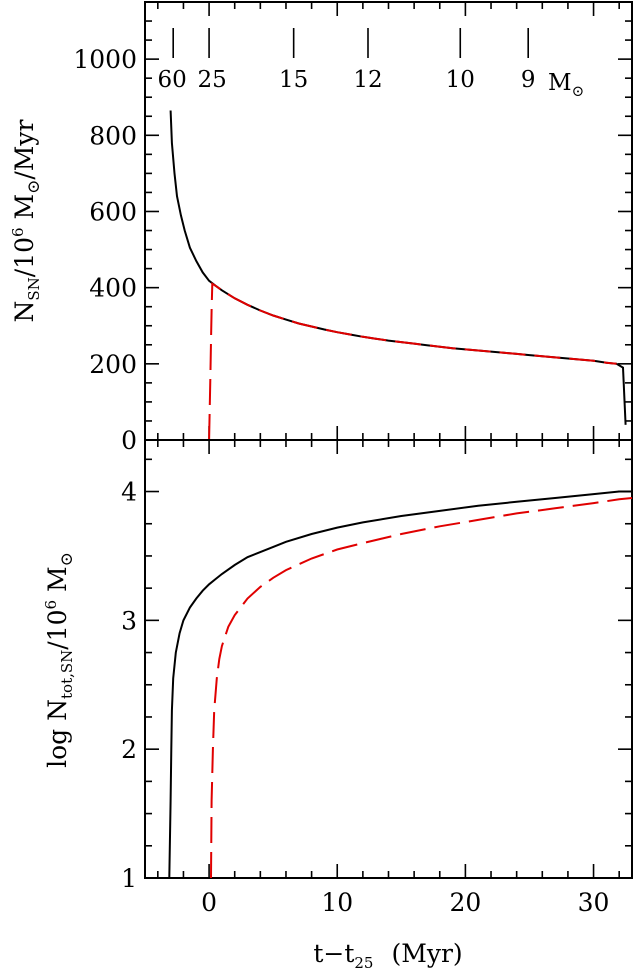  Describe the element at coordinates (129, 749) in the screenshot. I see `bottom-y-tick-label: 2` at that location.